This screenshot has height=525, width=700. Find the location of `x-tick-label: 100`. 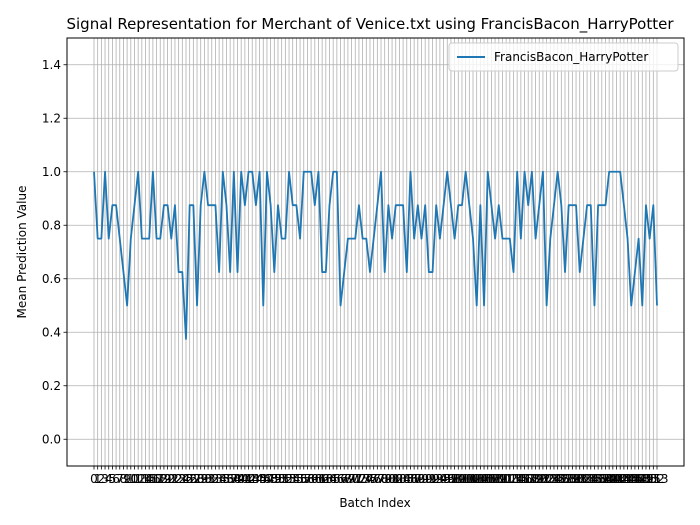

x-tick-label: 100 is located at coordinates (462, 479).